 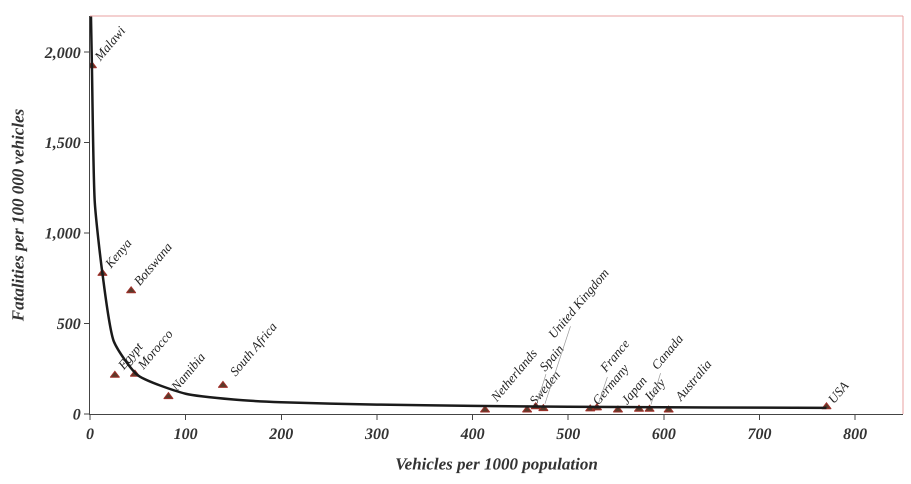 I want to click on y-axis-title: Fatalities per 100 000 vehicles, so click(x=18, y=215).